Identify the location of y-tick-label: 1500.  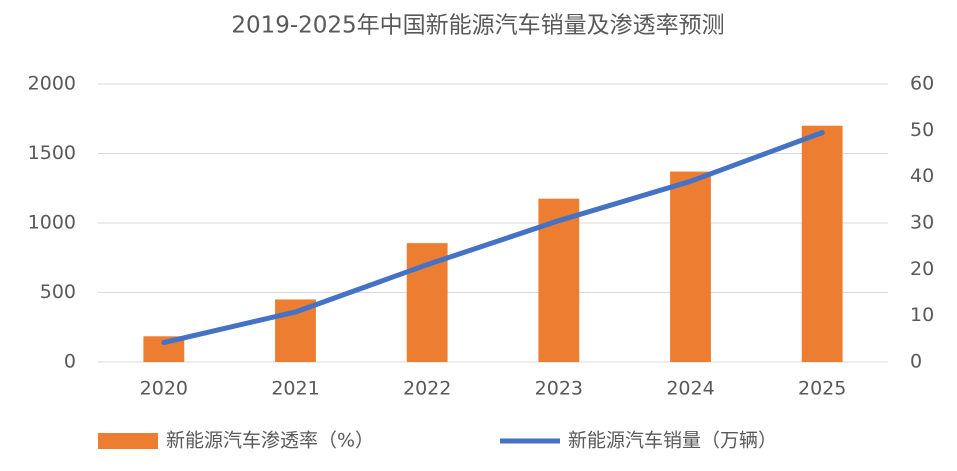
(52, 153).